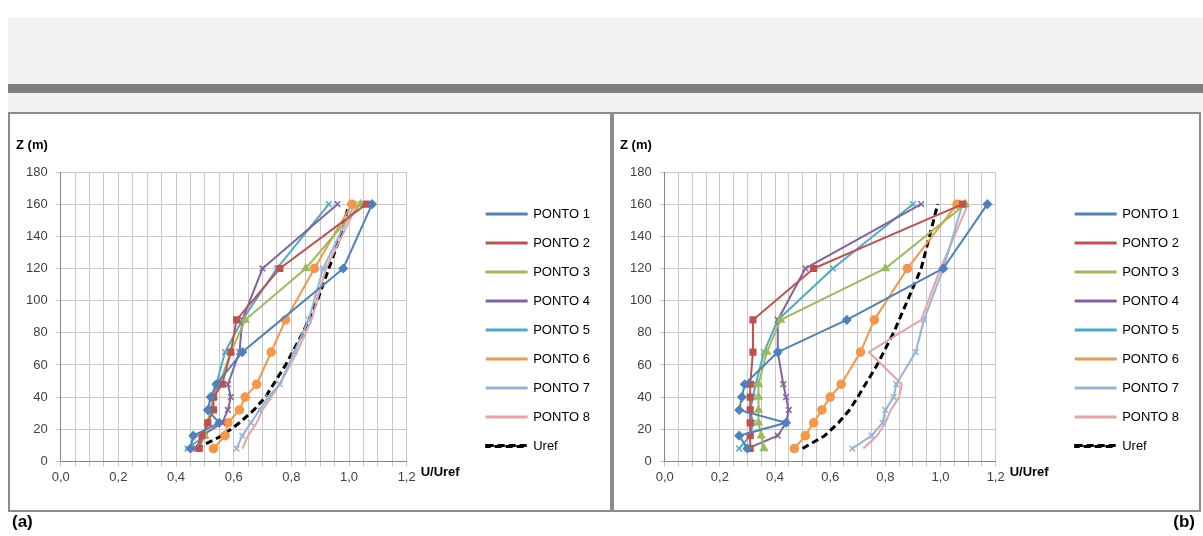 This screenshot has height=536, width=1203. I want to click on text: (a), so click(22, 522).